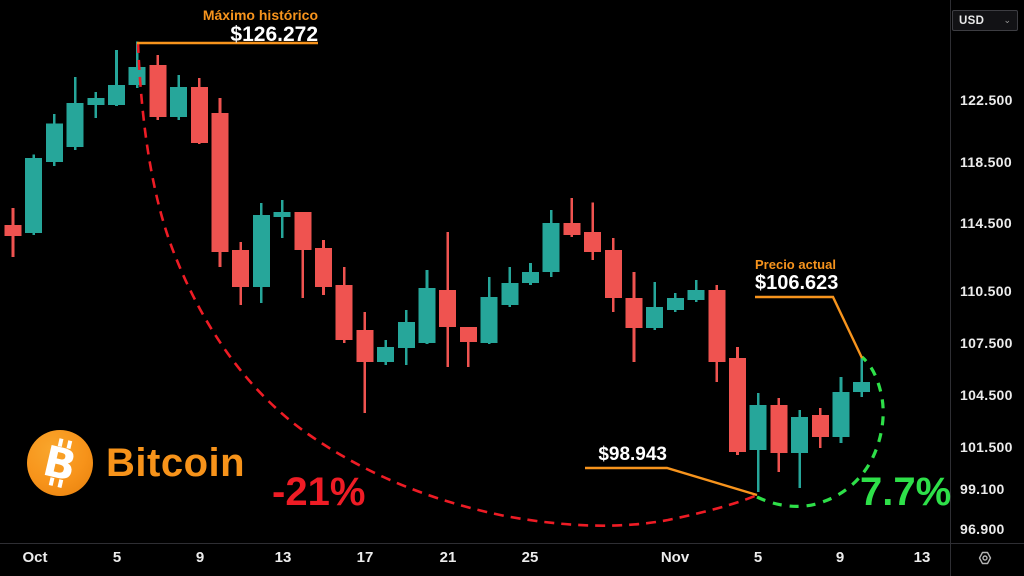  What do you see at coordinates (986, 447) in the screenshot?
I see `price-tick-label: 101.500` at bounding box center [986, 447].